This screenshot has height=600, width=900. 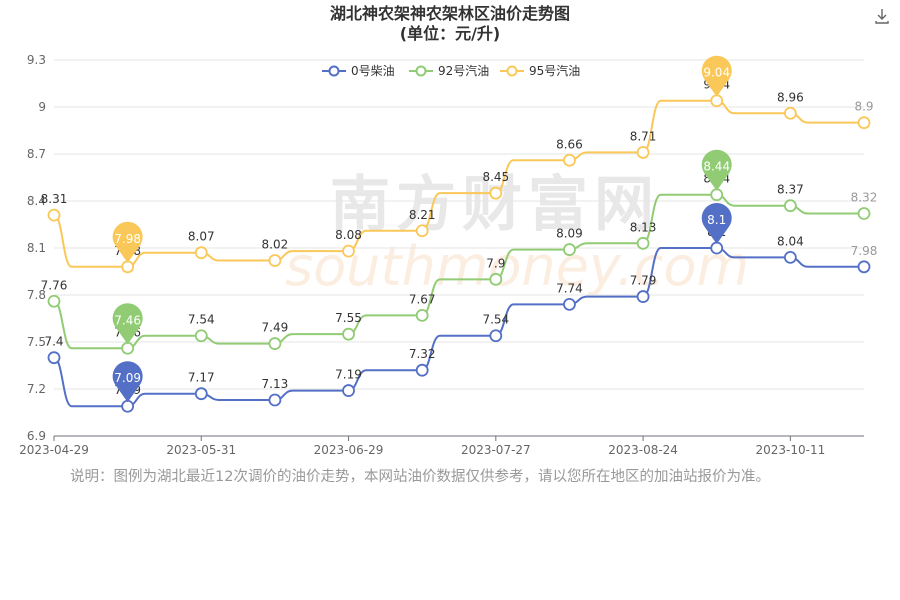 What do you see at coordinates (863, 107) in the screenshot?
I see `data-label: 8.9` at bounding box center [863, 107].